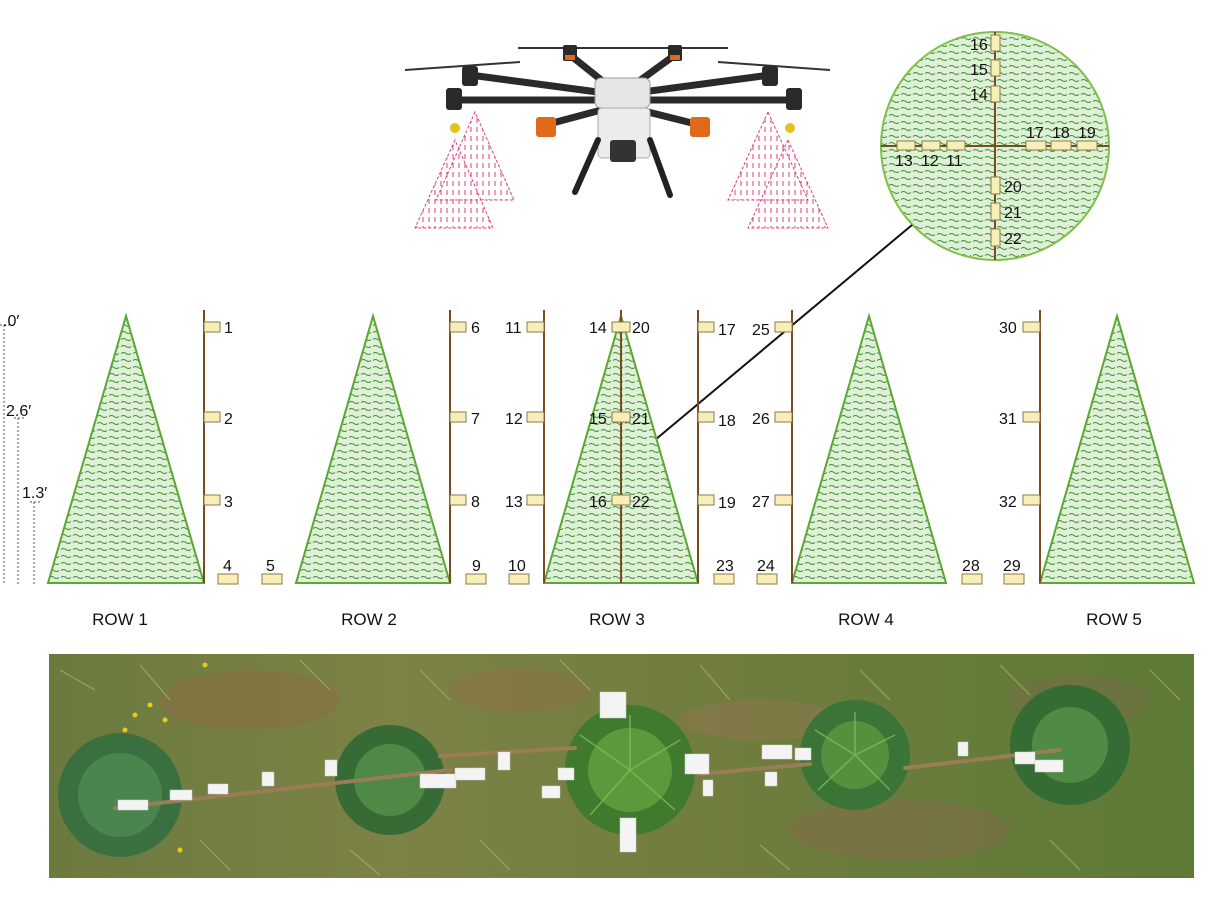  Describe the element at coordinates (228, 419) in the screenshot. I see `sampler-label: 2` at that location.